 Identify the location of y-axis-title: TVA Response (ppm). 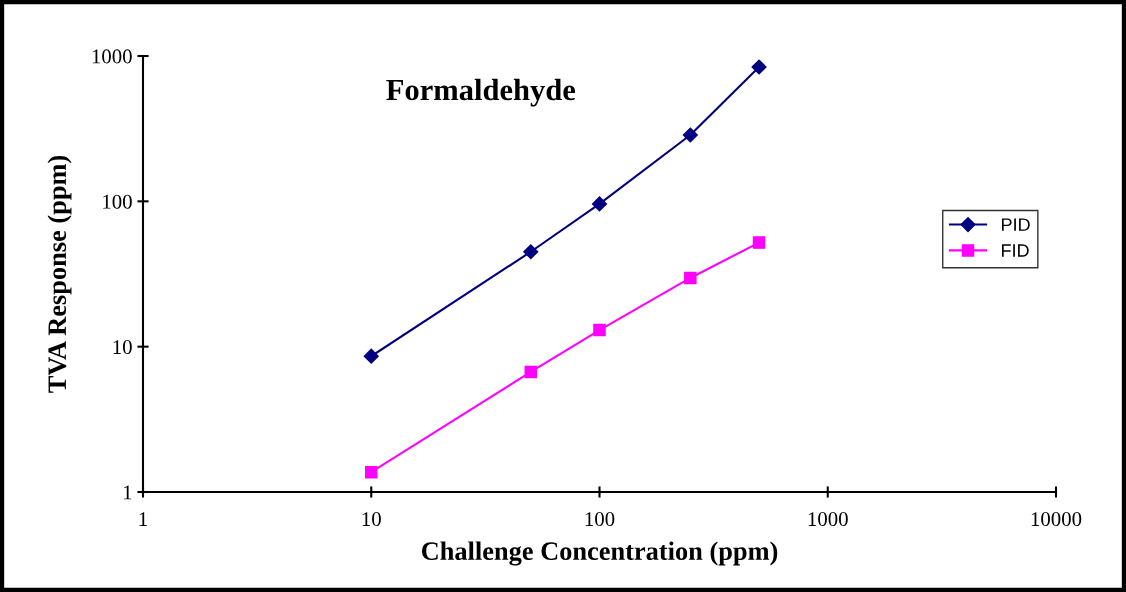
(59, 274).